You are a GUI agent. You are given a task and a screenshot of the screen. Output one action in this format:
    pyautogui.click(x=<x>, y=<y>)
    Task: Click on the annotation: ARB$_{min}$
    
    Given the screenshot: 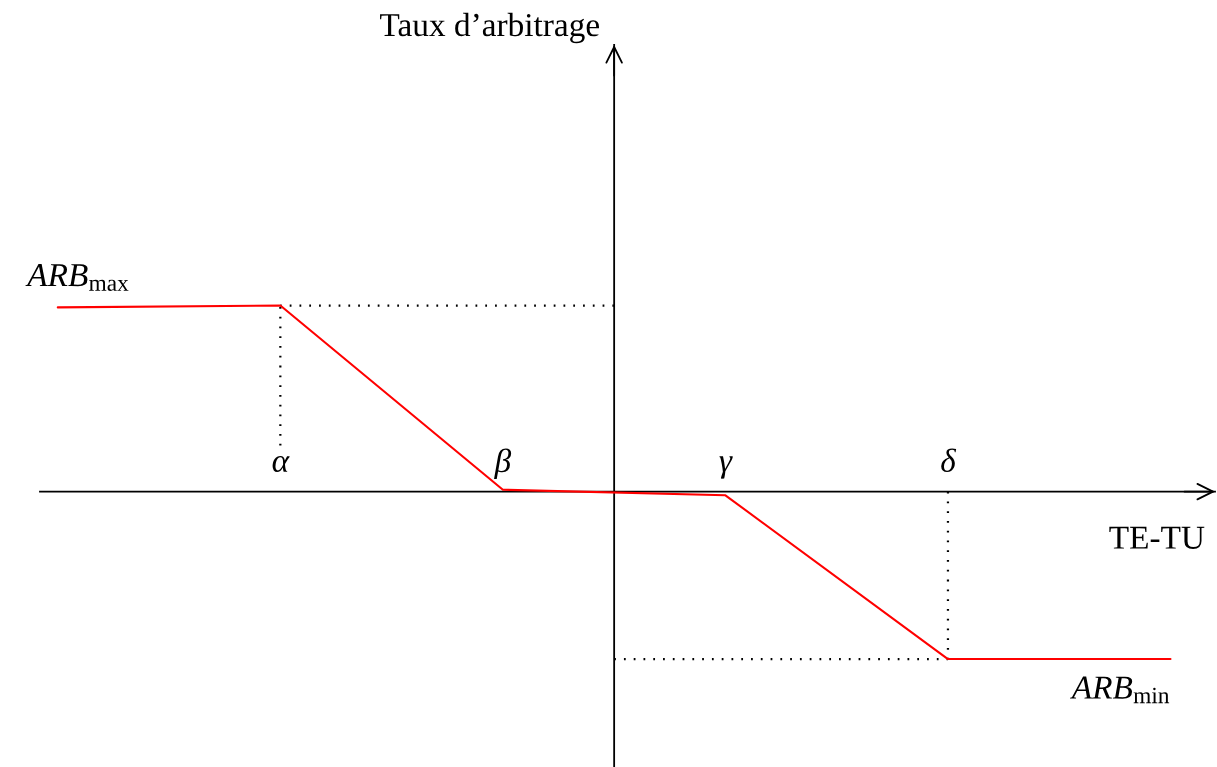 What is the action you would take?
    pyautogui.click(x=1120, y=690)
    